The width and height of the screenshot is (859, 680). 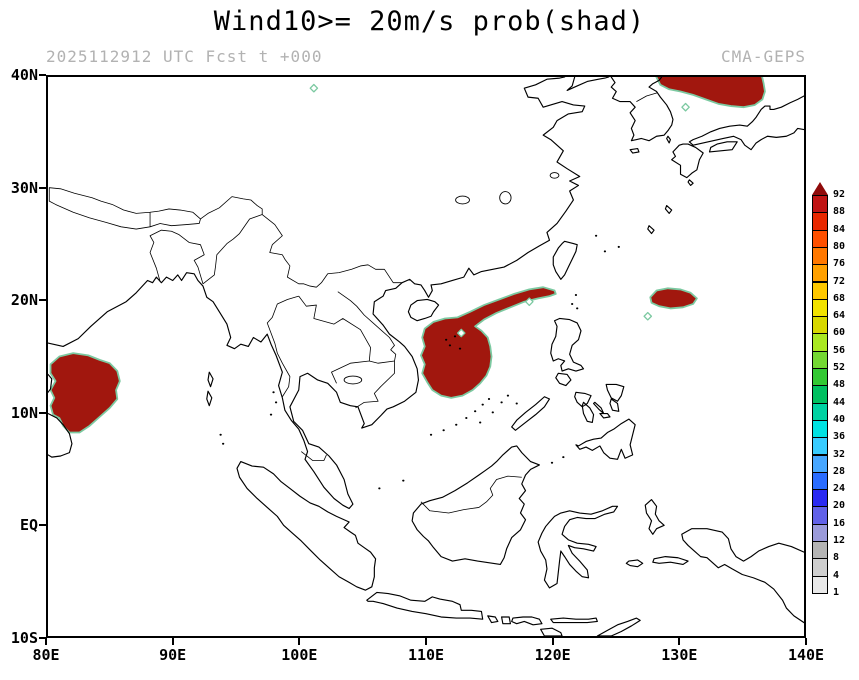 I want to click on colorbar-label: 52, so click(x=839, y=367).